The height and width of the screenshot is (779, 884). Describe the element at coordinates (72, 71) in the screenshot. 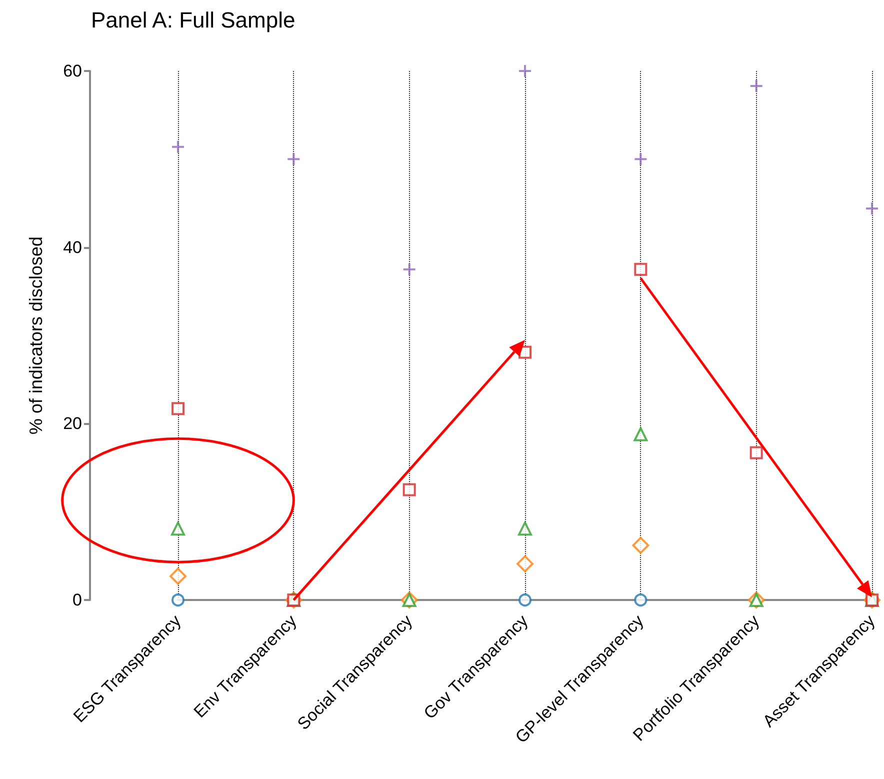

I see `y-tick-label: 60` at that location.